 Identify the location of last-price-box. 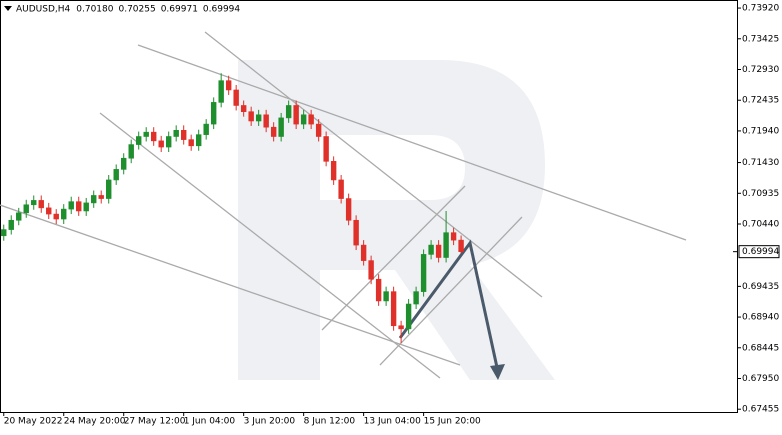
(759, 252).